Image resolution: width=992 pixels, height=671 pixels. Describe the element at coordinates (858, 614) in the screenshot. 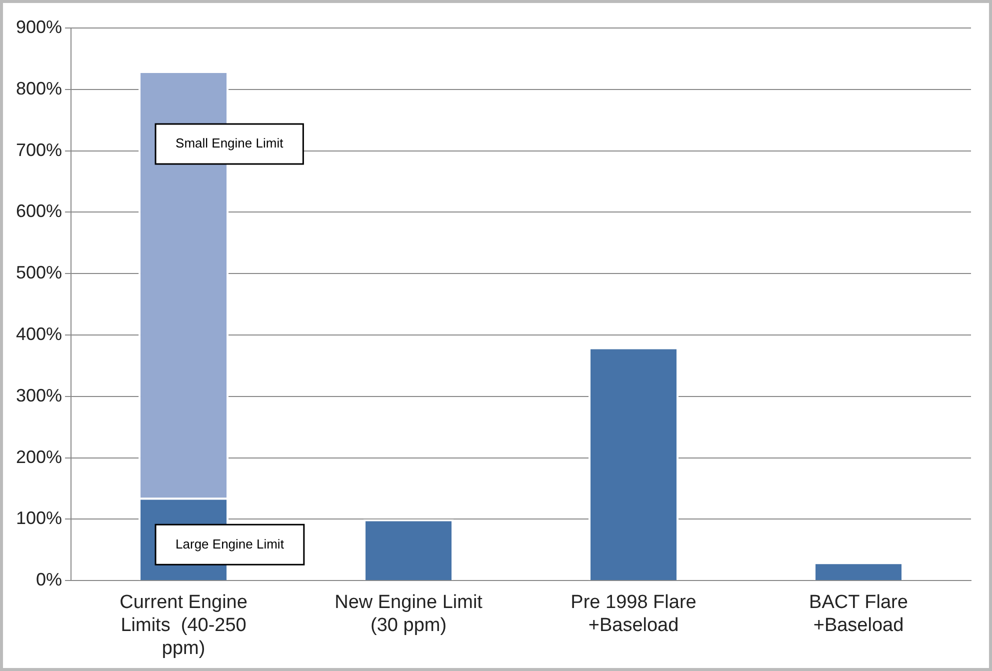

I see `x-tick-label: BACT Flare +Baseload` at that location.